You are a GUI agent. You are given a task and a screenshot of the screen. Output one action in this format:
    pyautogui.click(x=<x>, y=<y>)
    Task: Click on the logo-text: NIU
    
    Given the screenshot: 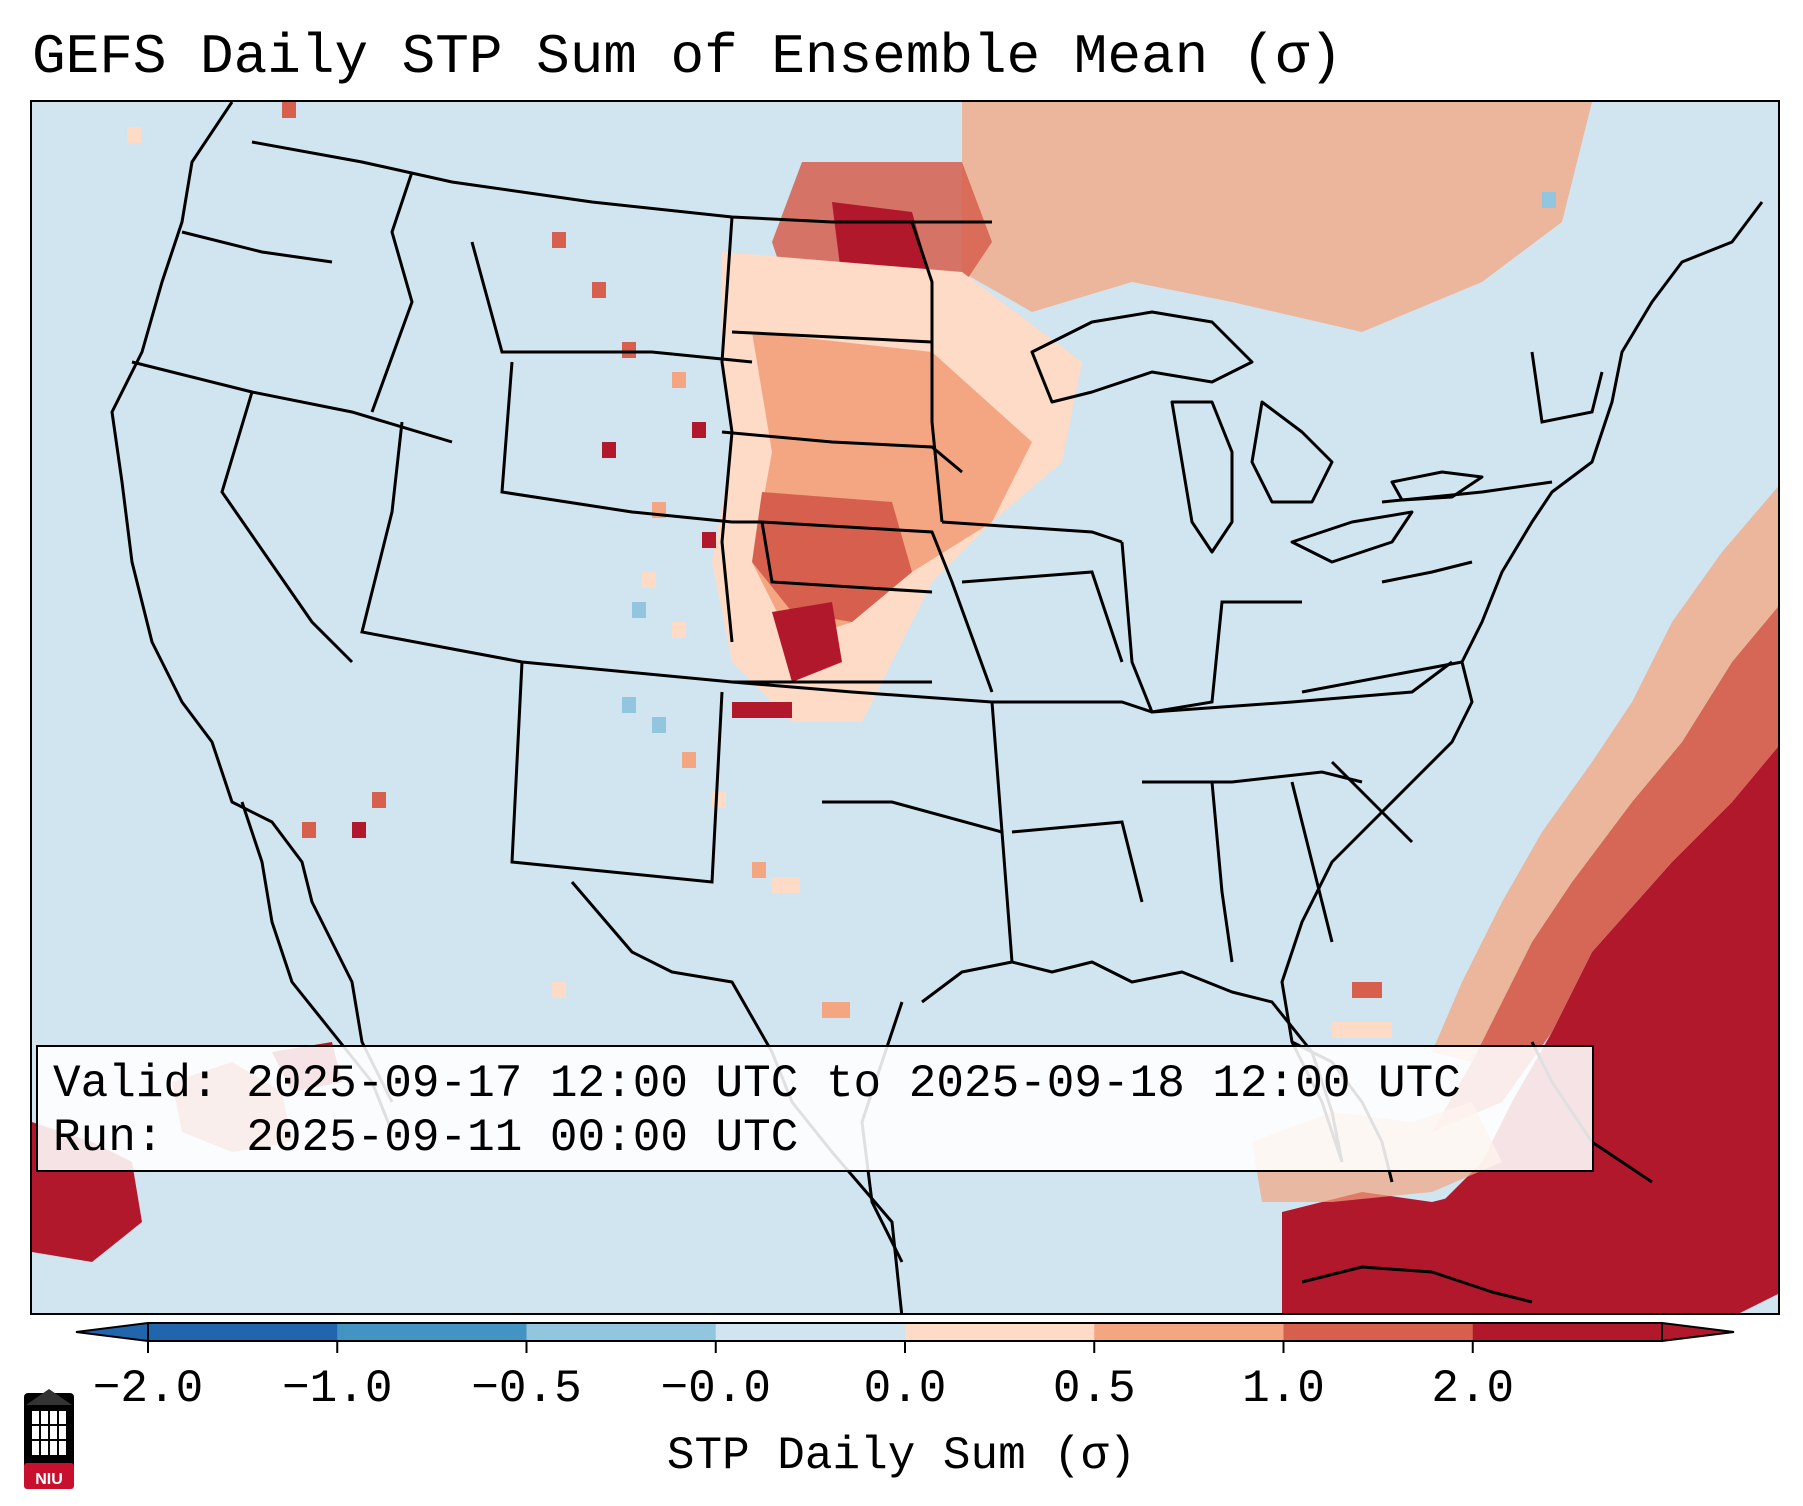 What is the action you would take?
    pyautogui.click(x=49, y=1479)
    